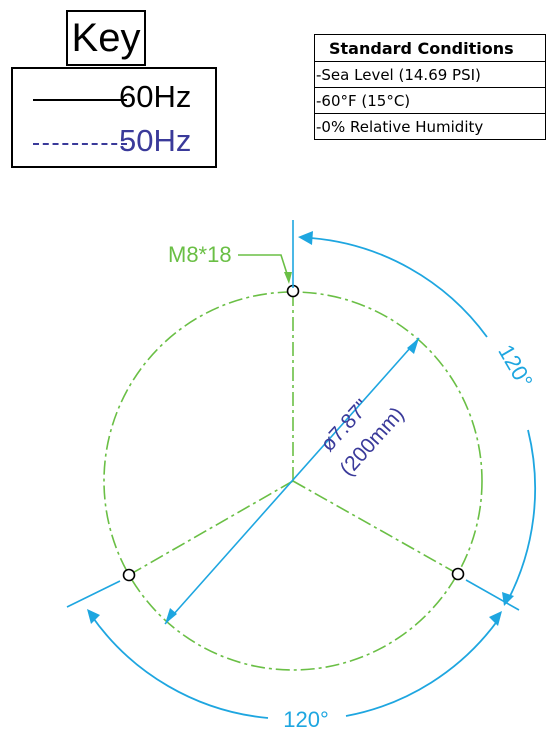  What do you see at coordinates (508, 599) in the screenshot?
I see `angle-arrowhead-right-bottom` at bounding box center [508, 599].